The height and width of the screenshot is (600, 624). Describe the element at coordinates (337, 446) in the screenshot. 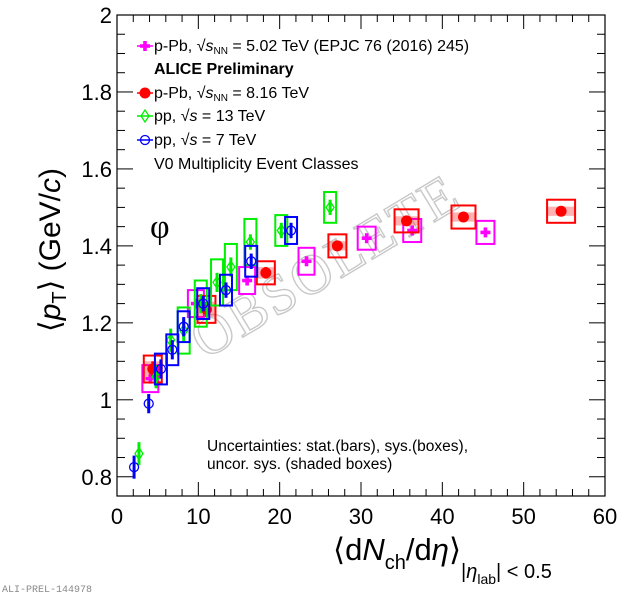

I see `uncertainty-note-line1: Uncertainties: stat.(bars), sys.(boxes),` at that location.